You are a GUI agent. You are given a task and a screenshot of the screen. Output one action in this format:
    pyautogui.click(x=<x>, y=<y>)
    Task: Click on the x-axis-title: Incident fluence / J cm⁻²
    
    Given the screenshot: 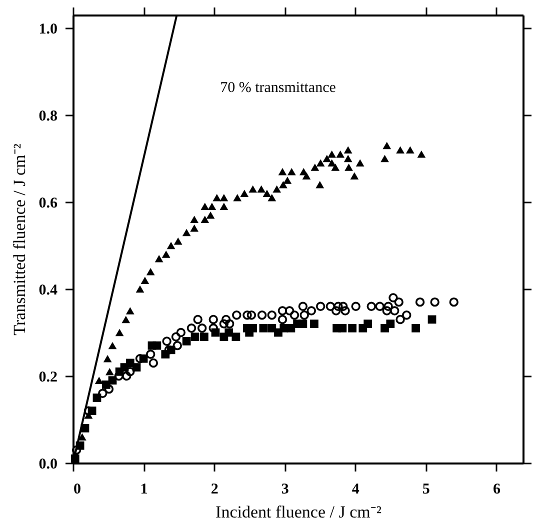 What is the action you would take?
    pyautogui.click(x=299, y=512)
    